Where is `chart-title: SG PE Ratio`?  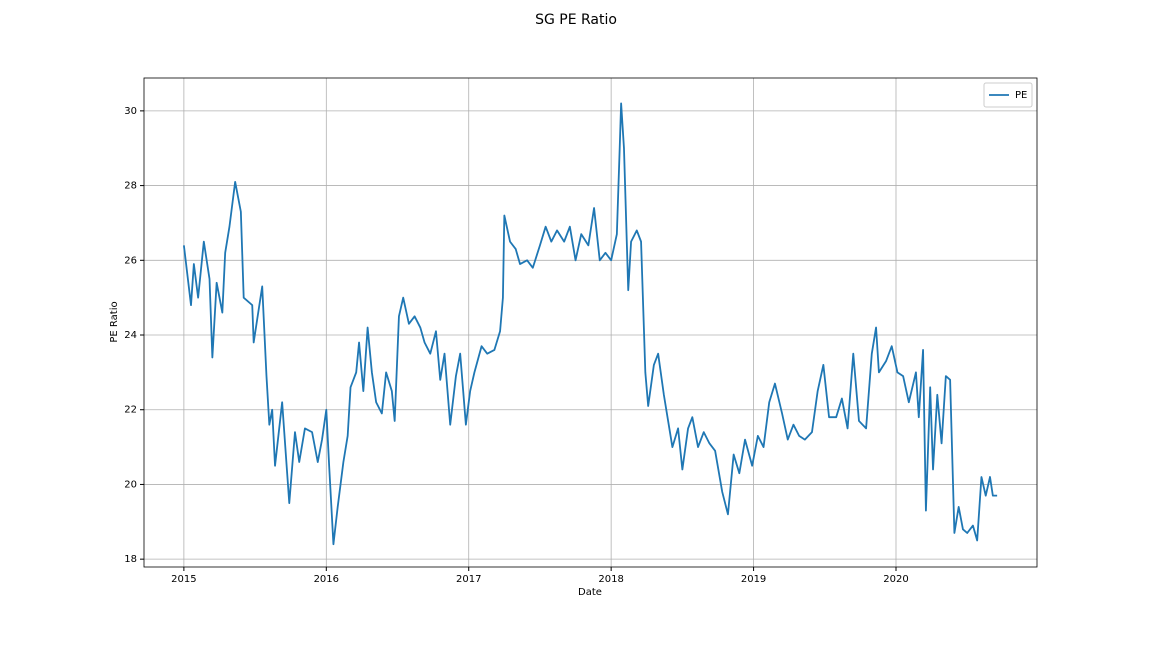 chart-title: SG PE Ratio is located at coordinates (576, 20).